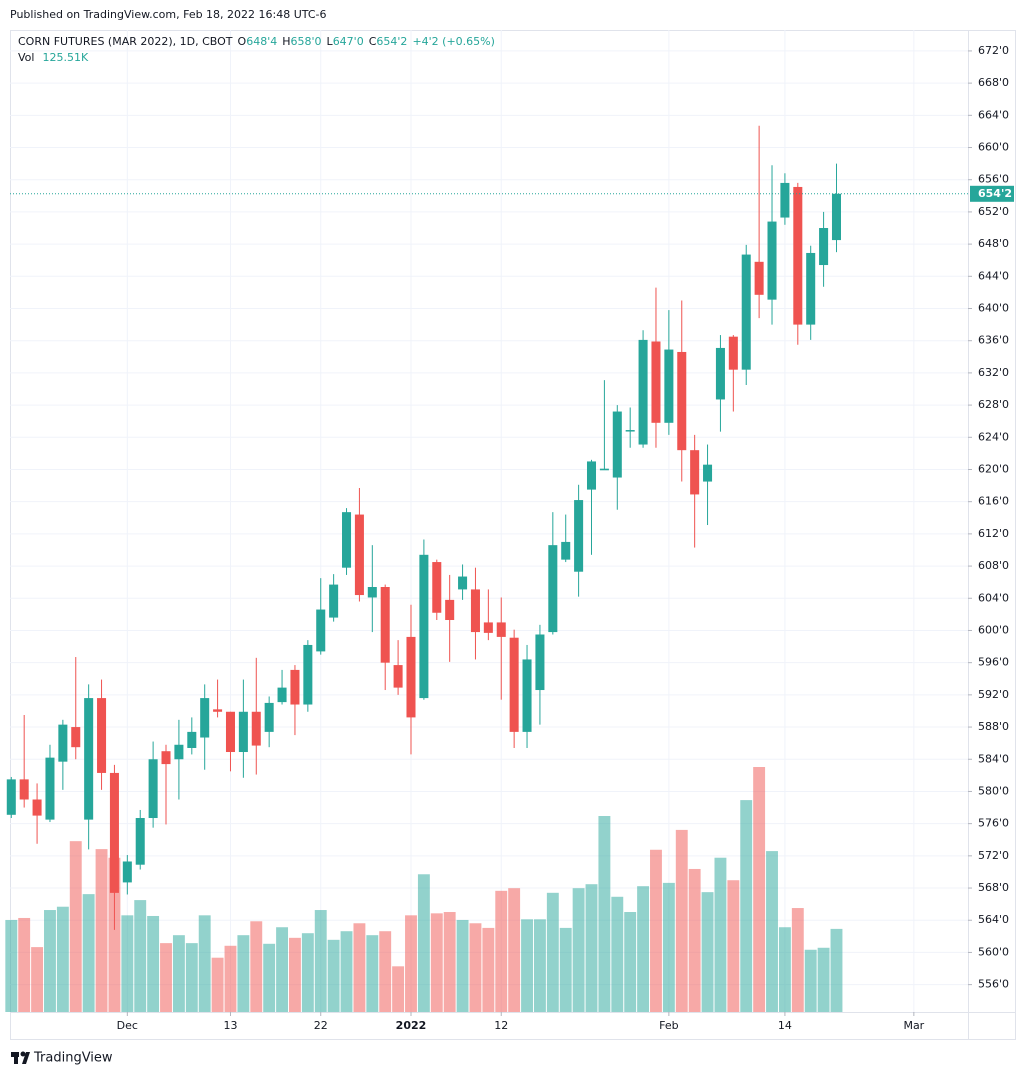 This screenshot has width=1026, height=1076. I want to click on x-tick-label: 14, so click(785, 1025).